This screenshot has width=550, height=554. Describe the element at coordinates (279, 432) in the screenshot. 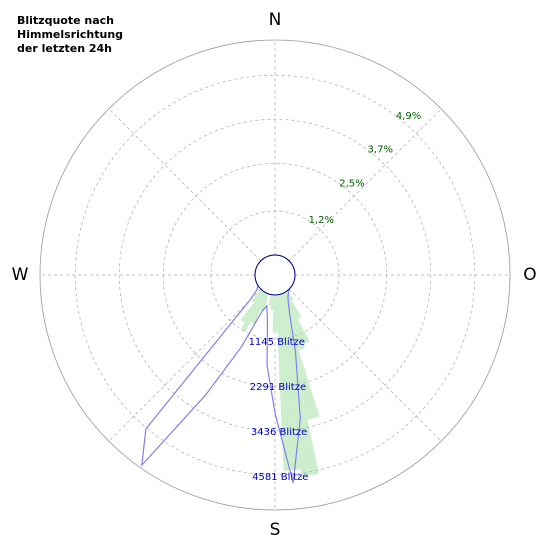

I see `tick-label: 3436 Blitze` at that location.